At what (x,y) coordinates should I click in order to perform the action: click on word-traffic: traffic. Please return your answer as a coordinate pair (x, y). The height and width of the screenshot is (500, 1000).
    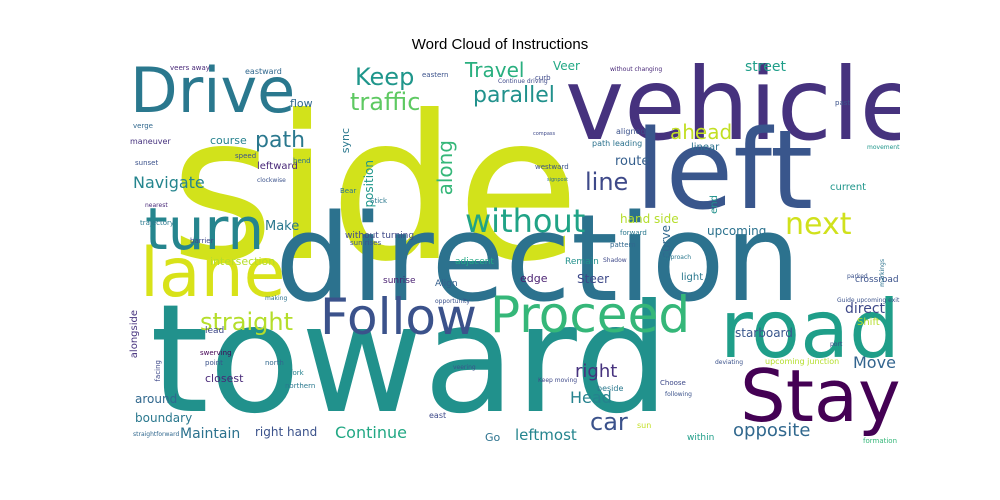
    Looking at the image, I should click on (385, 102).